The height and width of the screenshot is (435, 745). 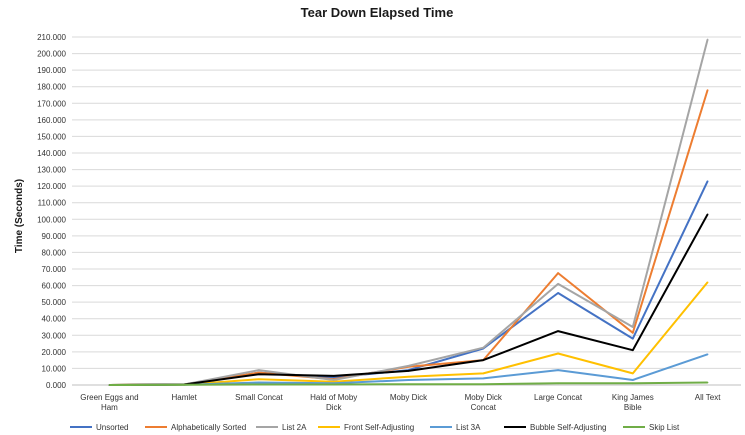 What do you see at coordinates (468, 427) in the screenshot?
I see `legend-label: List 3A` at bounding box center [468, 427].